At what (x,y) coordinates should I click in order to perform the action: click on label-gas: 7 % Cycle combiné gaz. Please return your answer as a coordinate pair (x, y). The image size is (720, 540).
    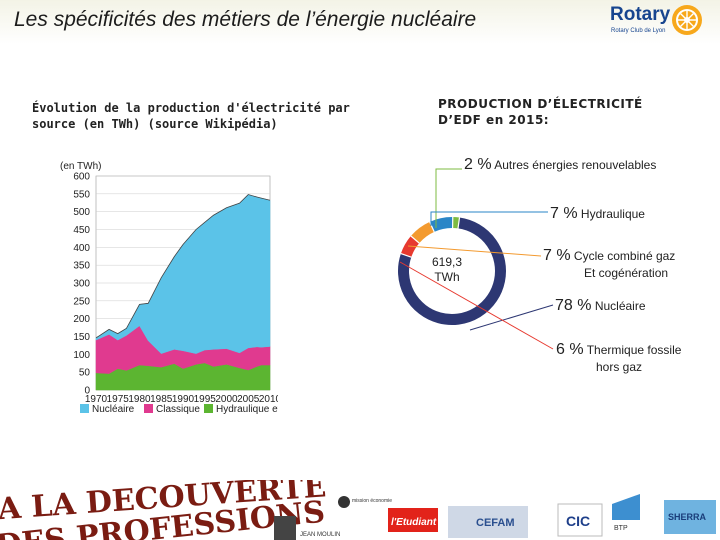
    Looking at the image, I should click on (609, 256).